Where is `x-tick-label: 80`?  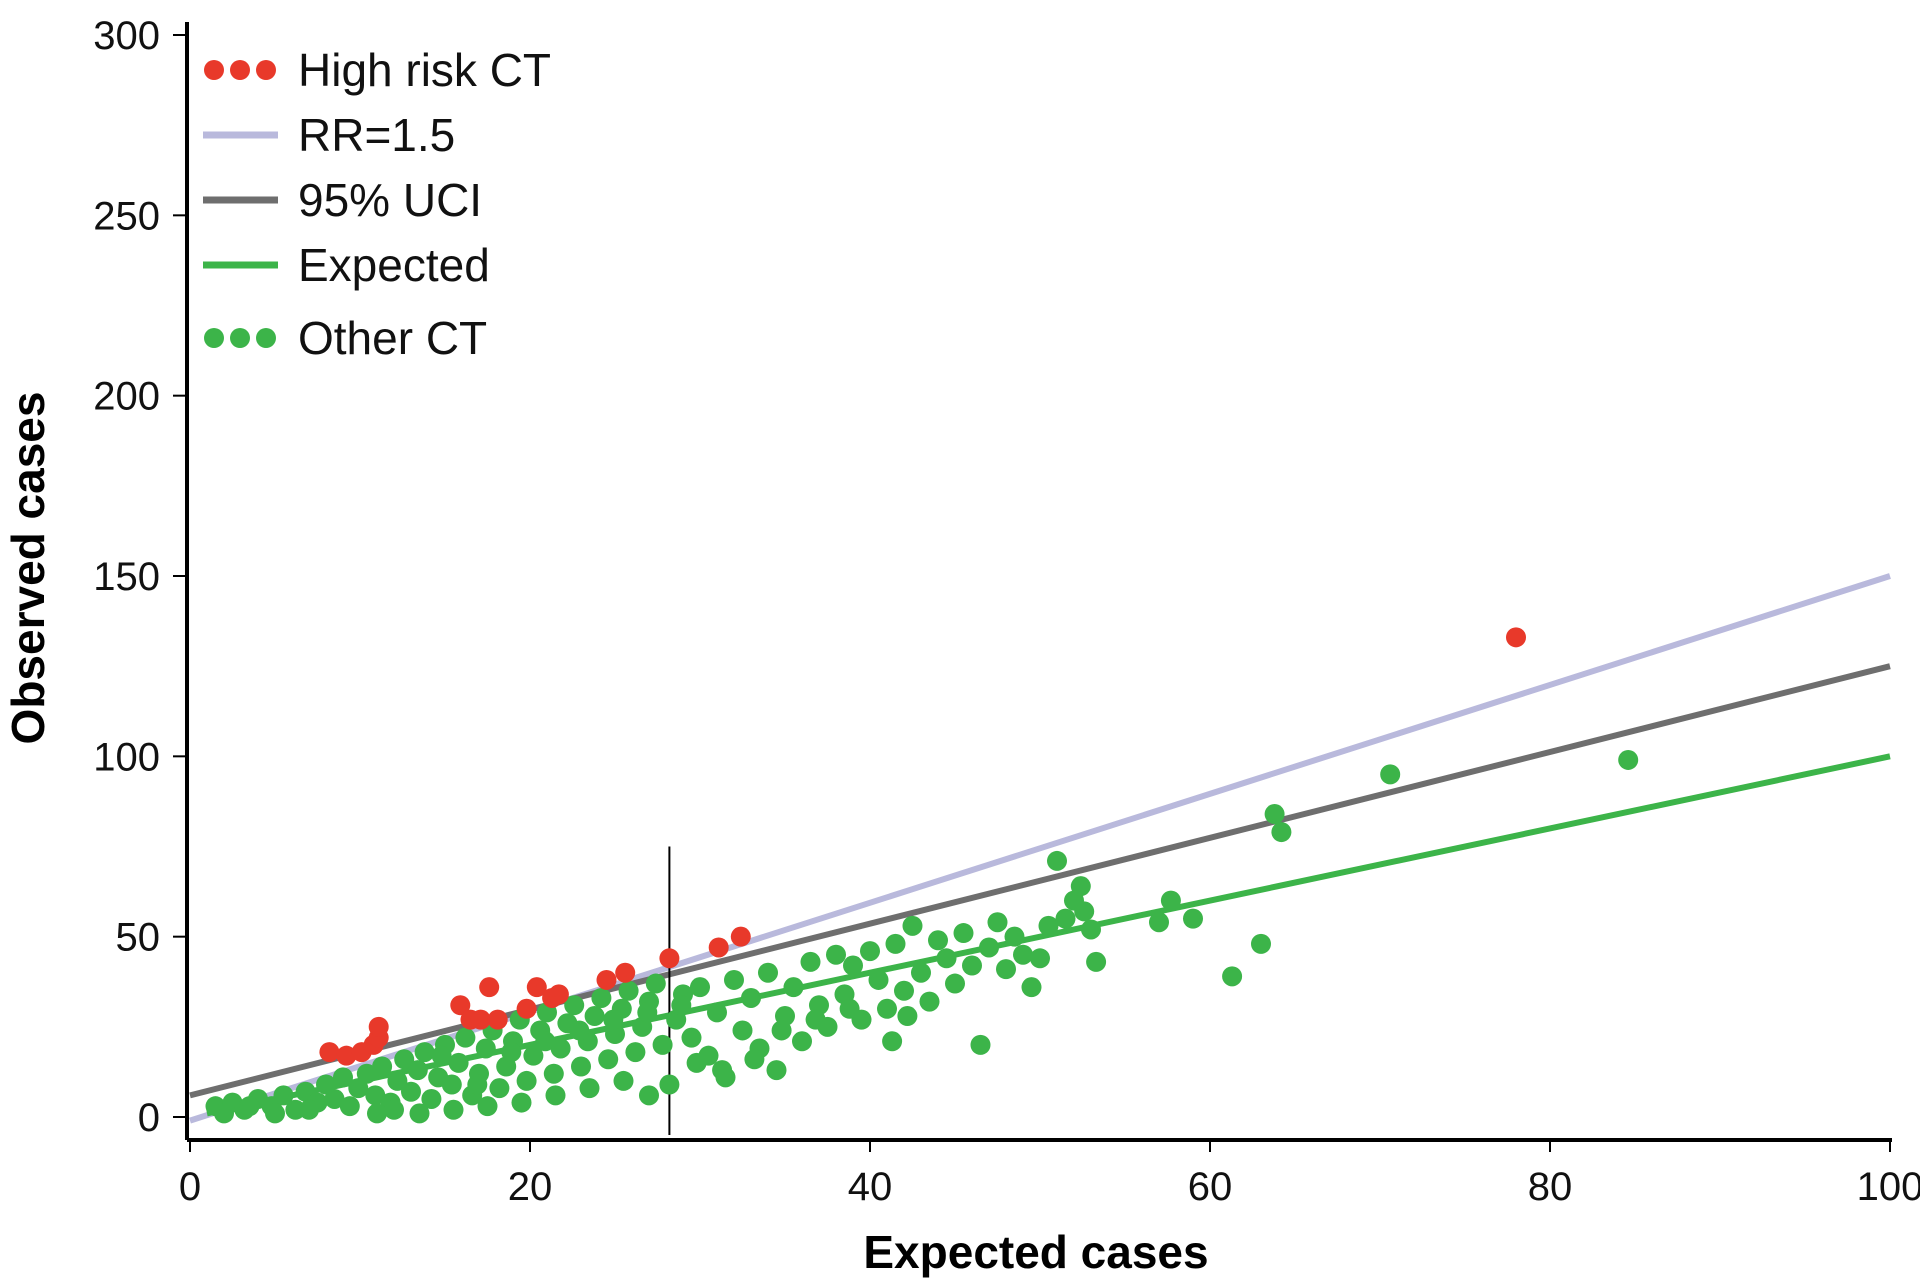 x-tick-label: 80 is located at coordinates (1550, 1187).